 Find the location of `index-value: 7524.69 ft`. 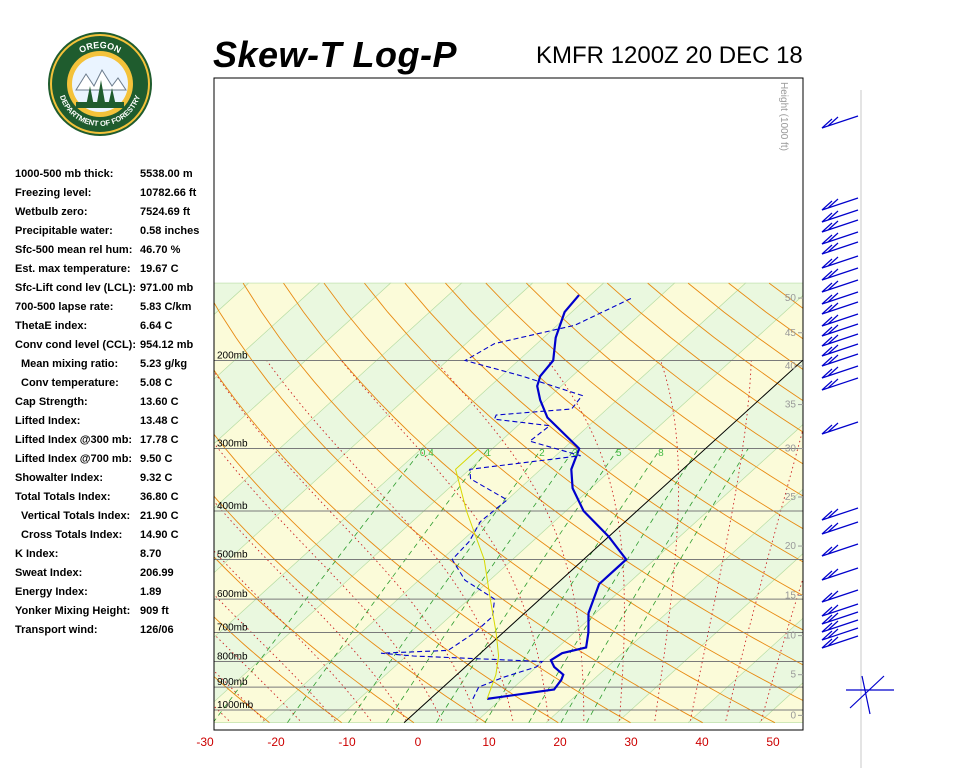

index-value: 7524.69 ft is located at coordinates (165, 212).